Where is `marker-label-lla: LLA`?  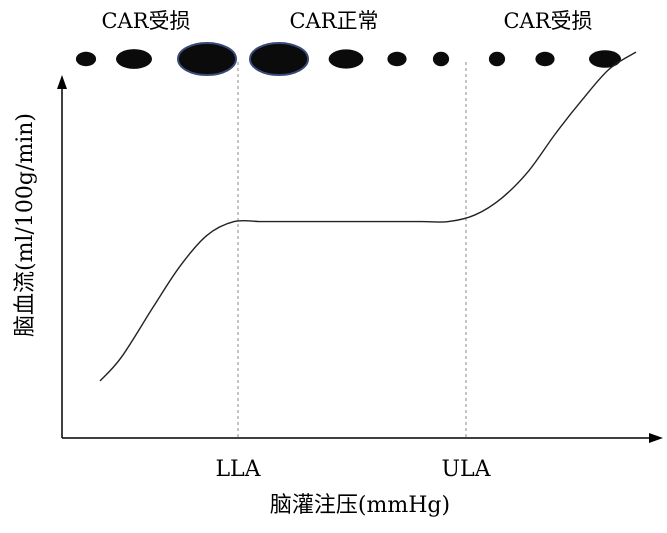
marker-label-lla: LLA is located at coordinates (238, 469).